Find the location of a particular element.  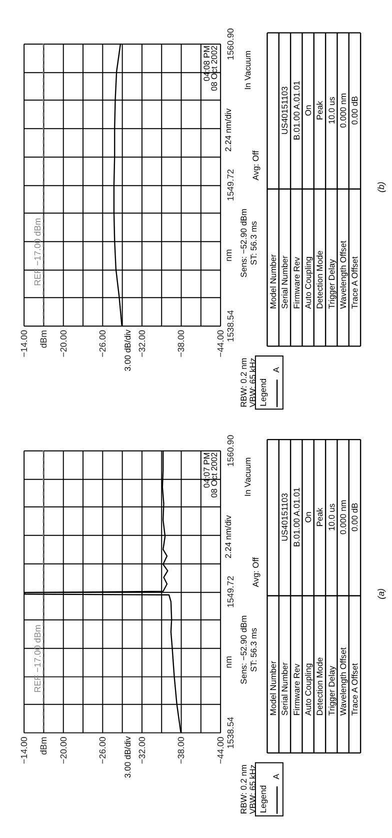

annotation: 04:07 PM is located at coordinates (206, 470).